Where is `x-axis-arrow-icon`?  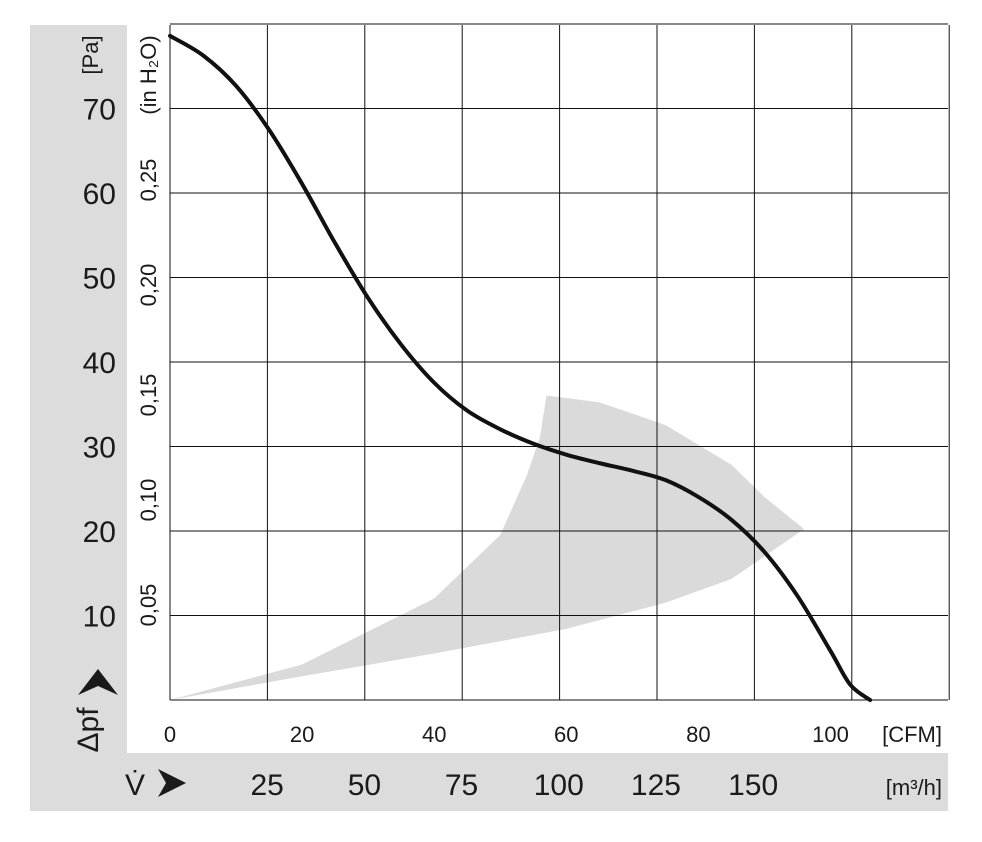
x-axis-arrow-icon is located at coordinates (172, 783).